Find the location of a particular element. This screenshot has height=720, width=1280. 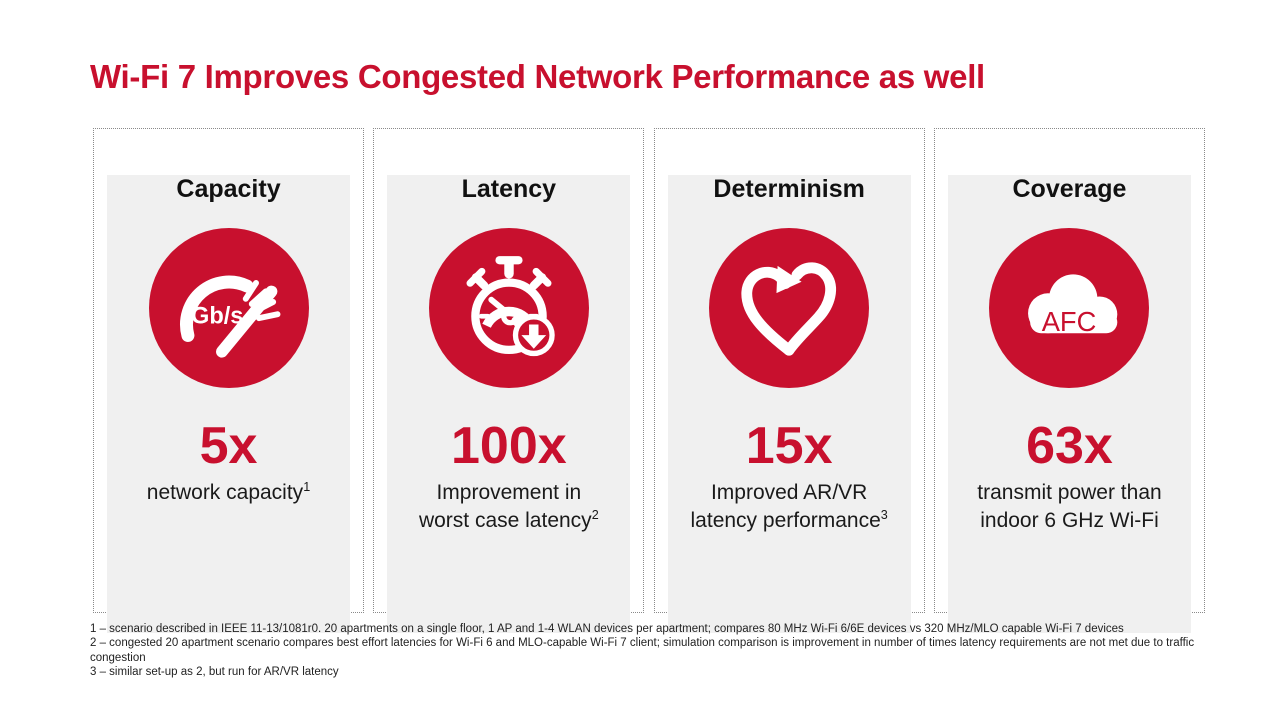

desc-text: worst case latency is located at coordinates (505, 520).